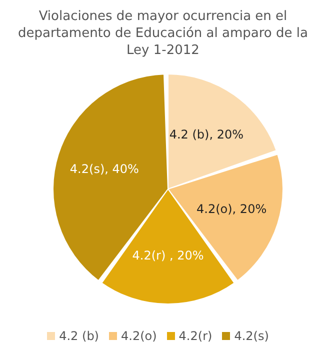  I want to click on chart-title: Violaciones de mayor ocurrencia en el departamento de Educación al amparo de la Ley 1-2012, so click(163, 33).